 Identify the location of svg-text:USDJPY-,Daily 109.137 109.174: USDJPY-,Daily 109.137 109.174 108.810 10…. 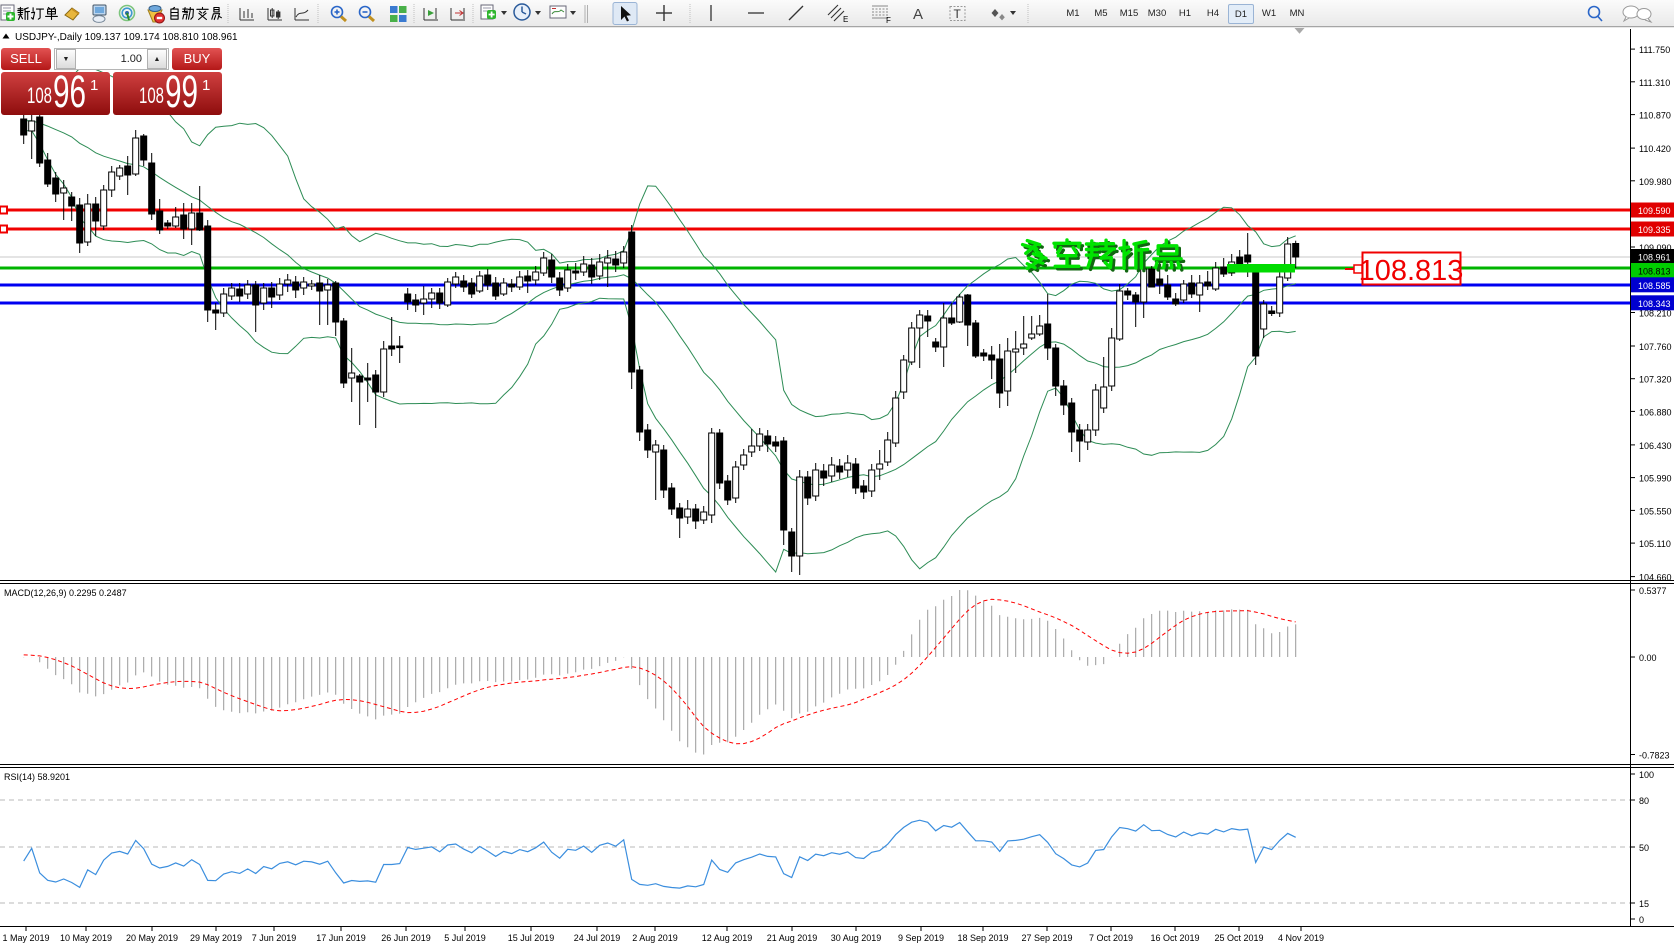
(126, 37).